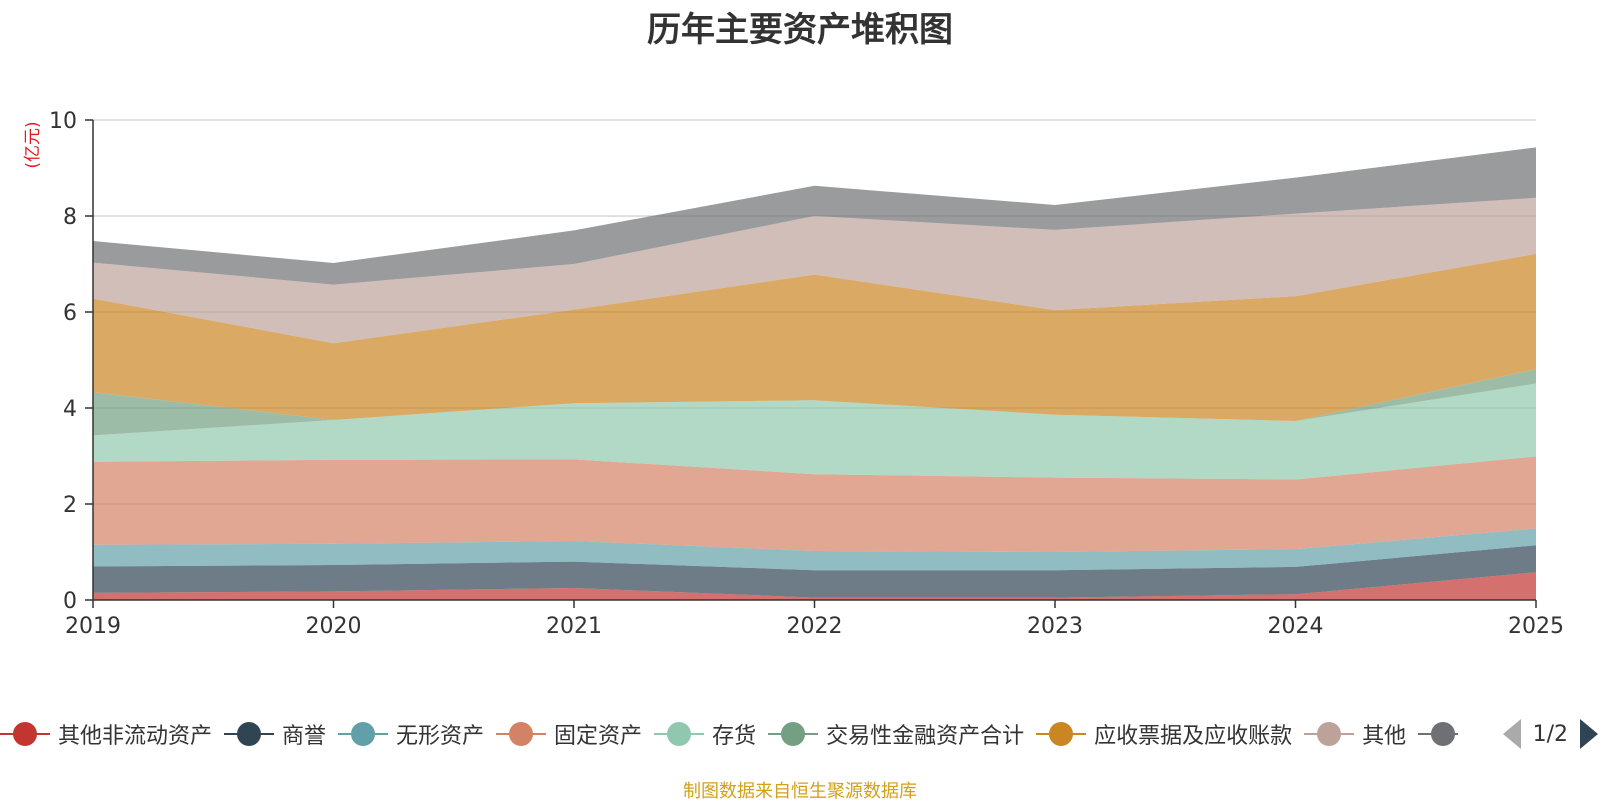  I want to click on legend-item: 无形资产, so click(411, 734).